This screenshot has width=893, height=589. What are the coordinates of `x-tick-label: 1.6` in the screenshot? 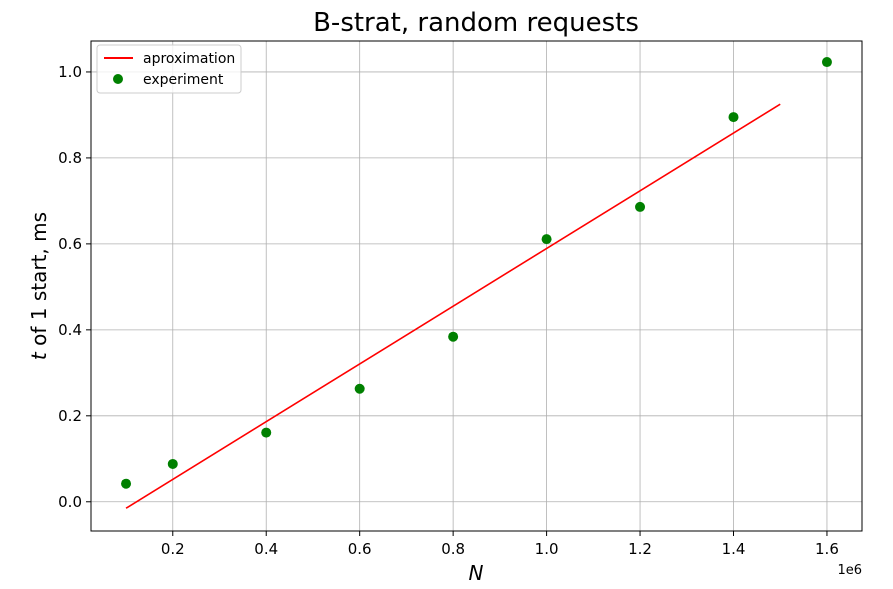 It's located at (827, 549).